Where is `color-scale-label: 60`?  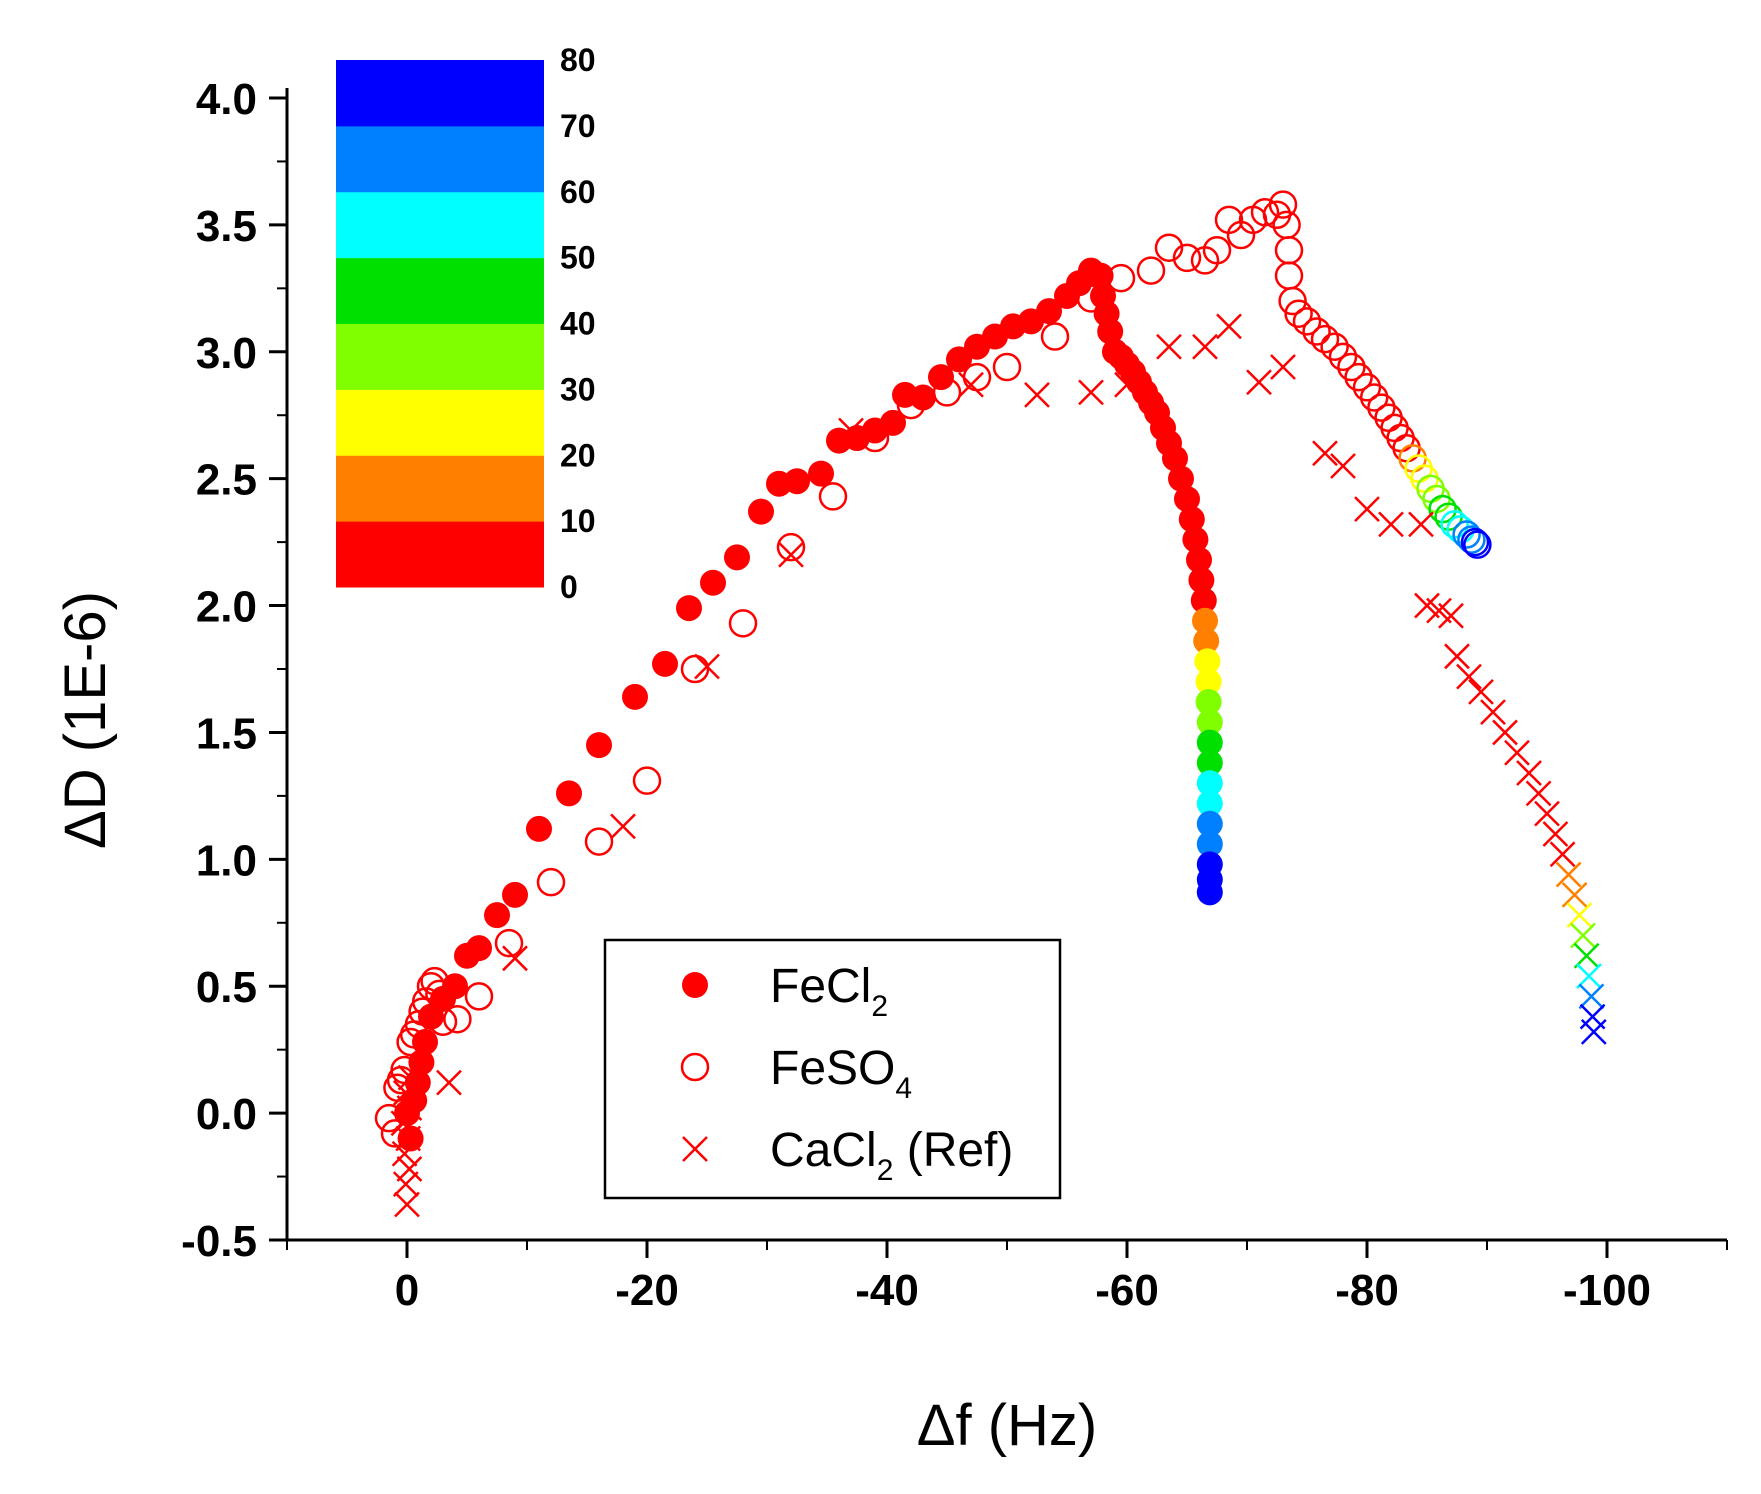
color-scale-label: 60 is located at coordinates (578, 192).